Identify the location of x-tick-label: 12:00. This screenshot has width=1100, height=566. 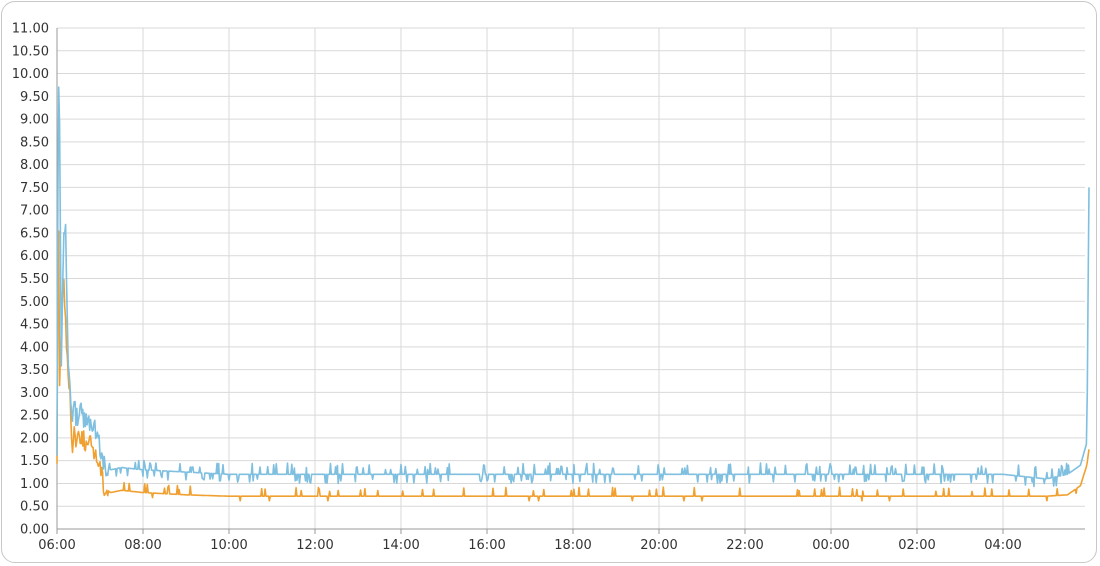
(314, 545).